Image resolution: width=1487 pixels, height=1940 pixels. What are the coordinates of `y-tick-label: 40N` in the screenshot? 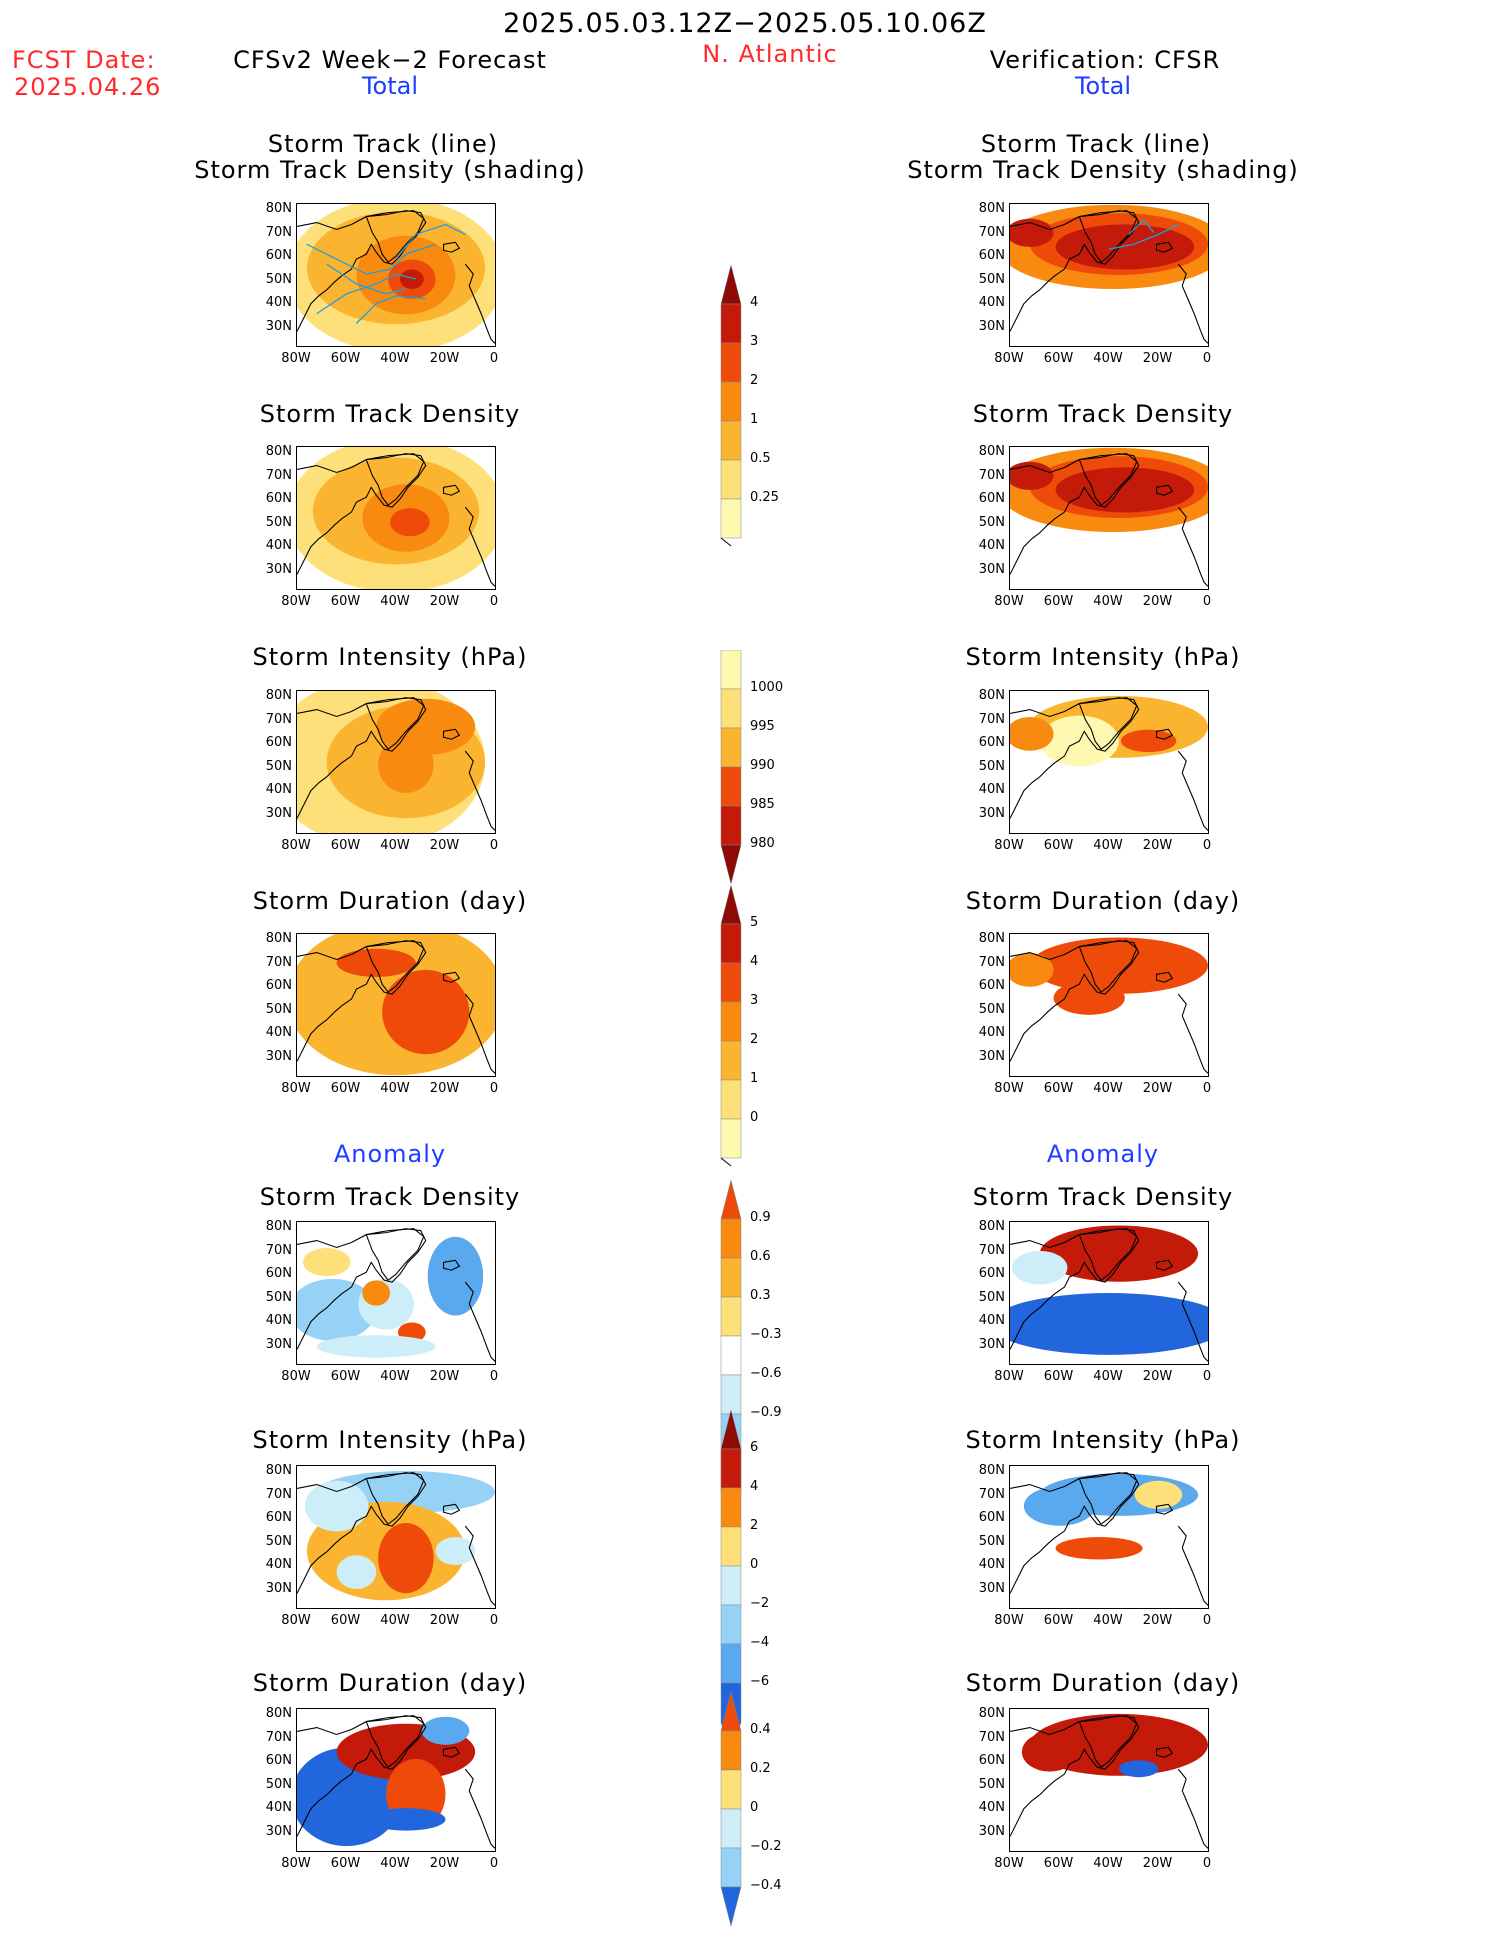 It's located at (991, 1320).